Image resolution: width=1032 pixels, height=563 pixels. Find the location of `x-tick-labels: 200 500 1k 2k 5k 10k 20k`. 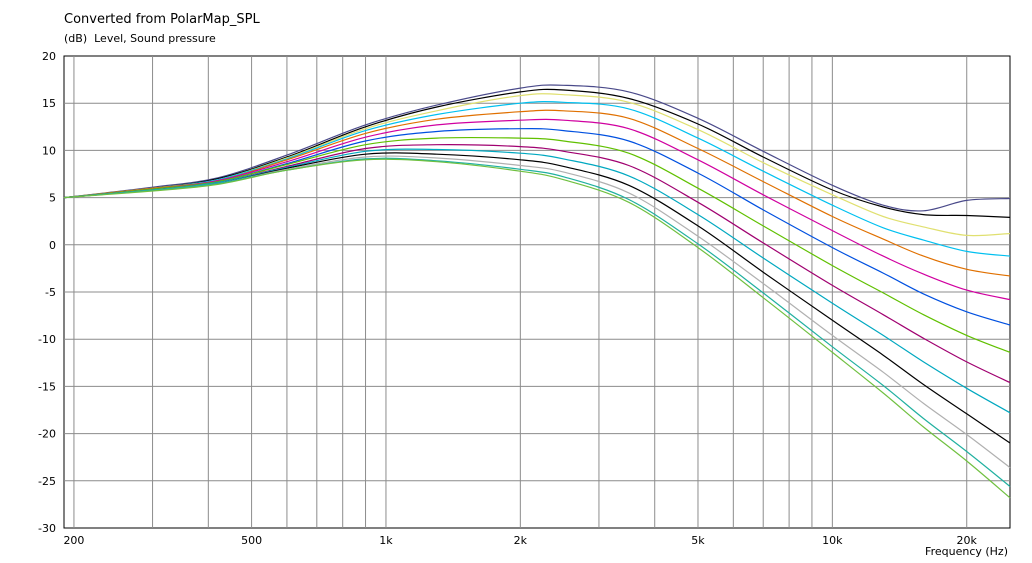

x-tick-labels: 200 500 1k 2k 5k 10k 20k is located at coordinates (520, 540).